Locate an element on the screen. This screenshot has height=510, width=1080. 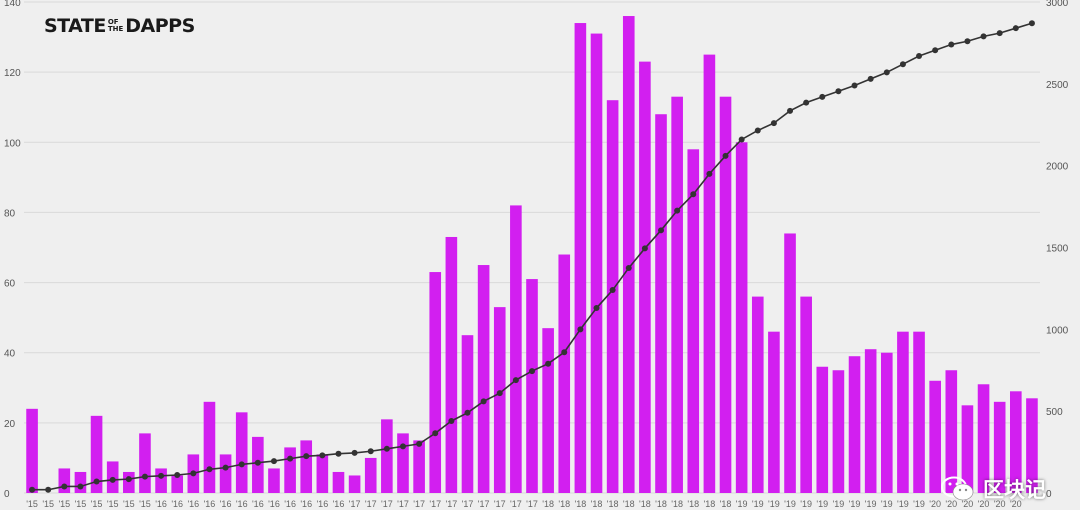
logo-text-of: OF is located at coordinates (113, 22).